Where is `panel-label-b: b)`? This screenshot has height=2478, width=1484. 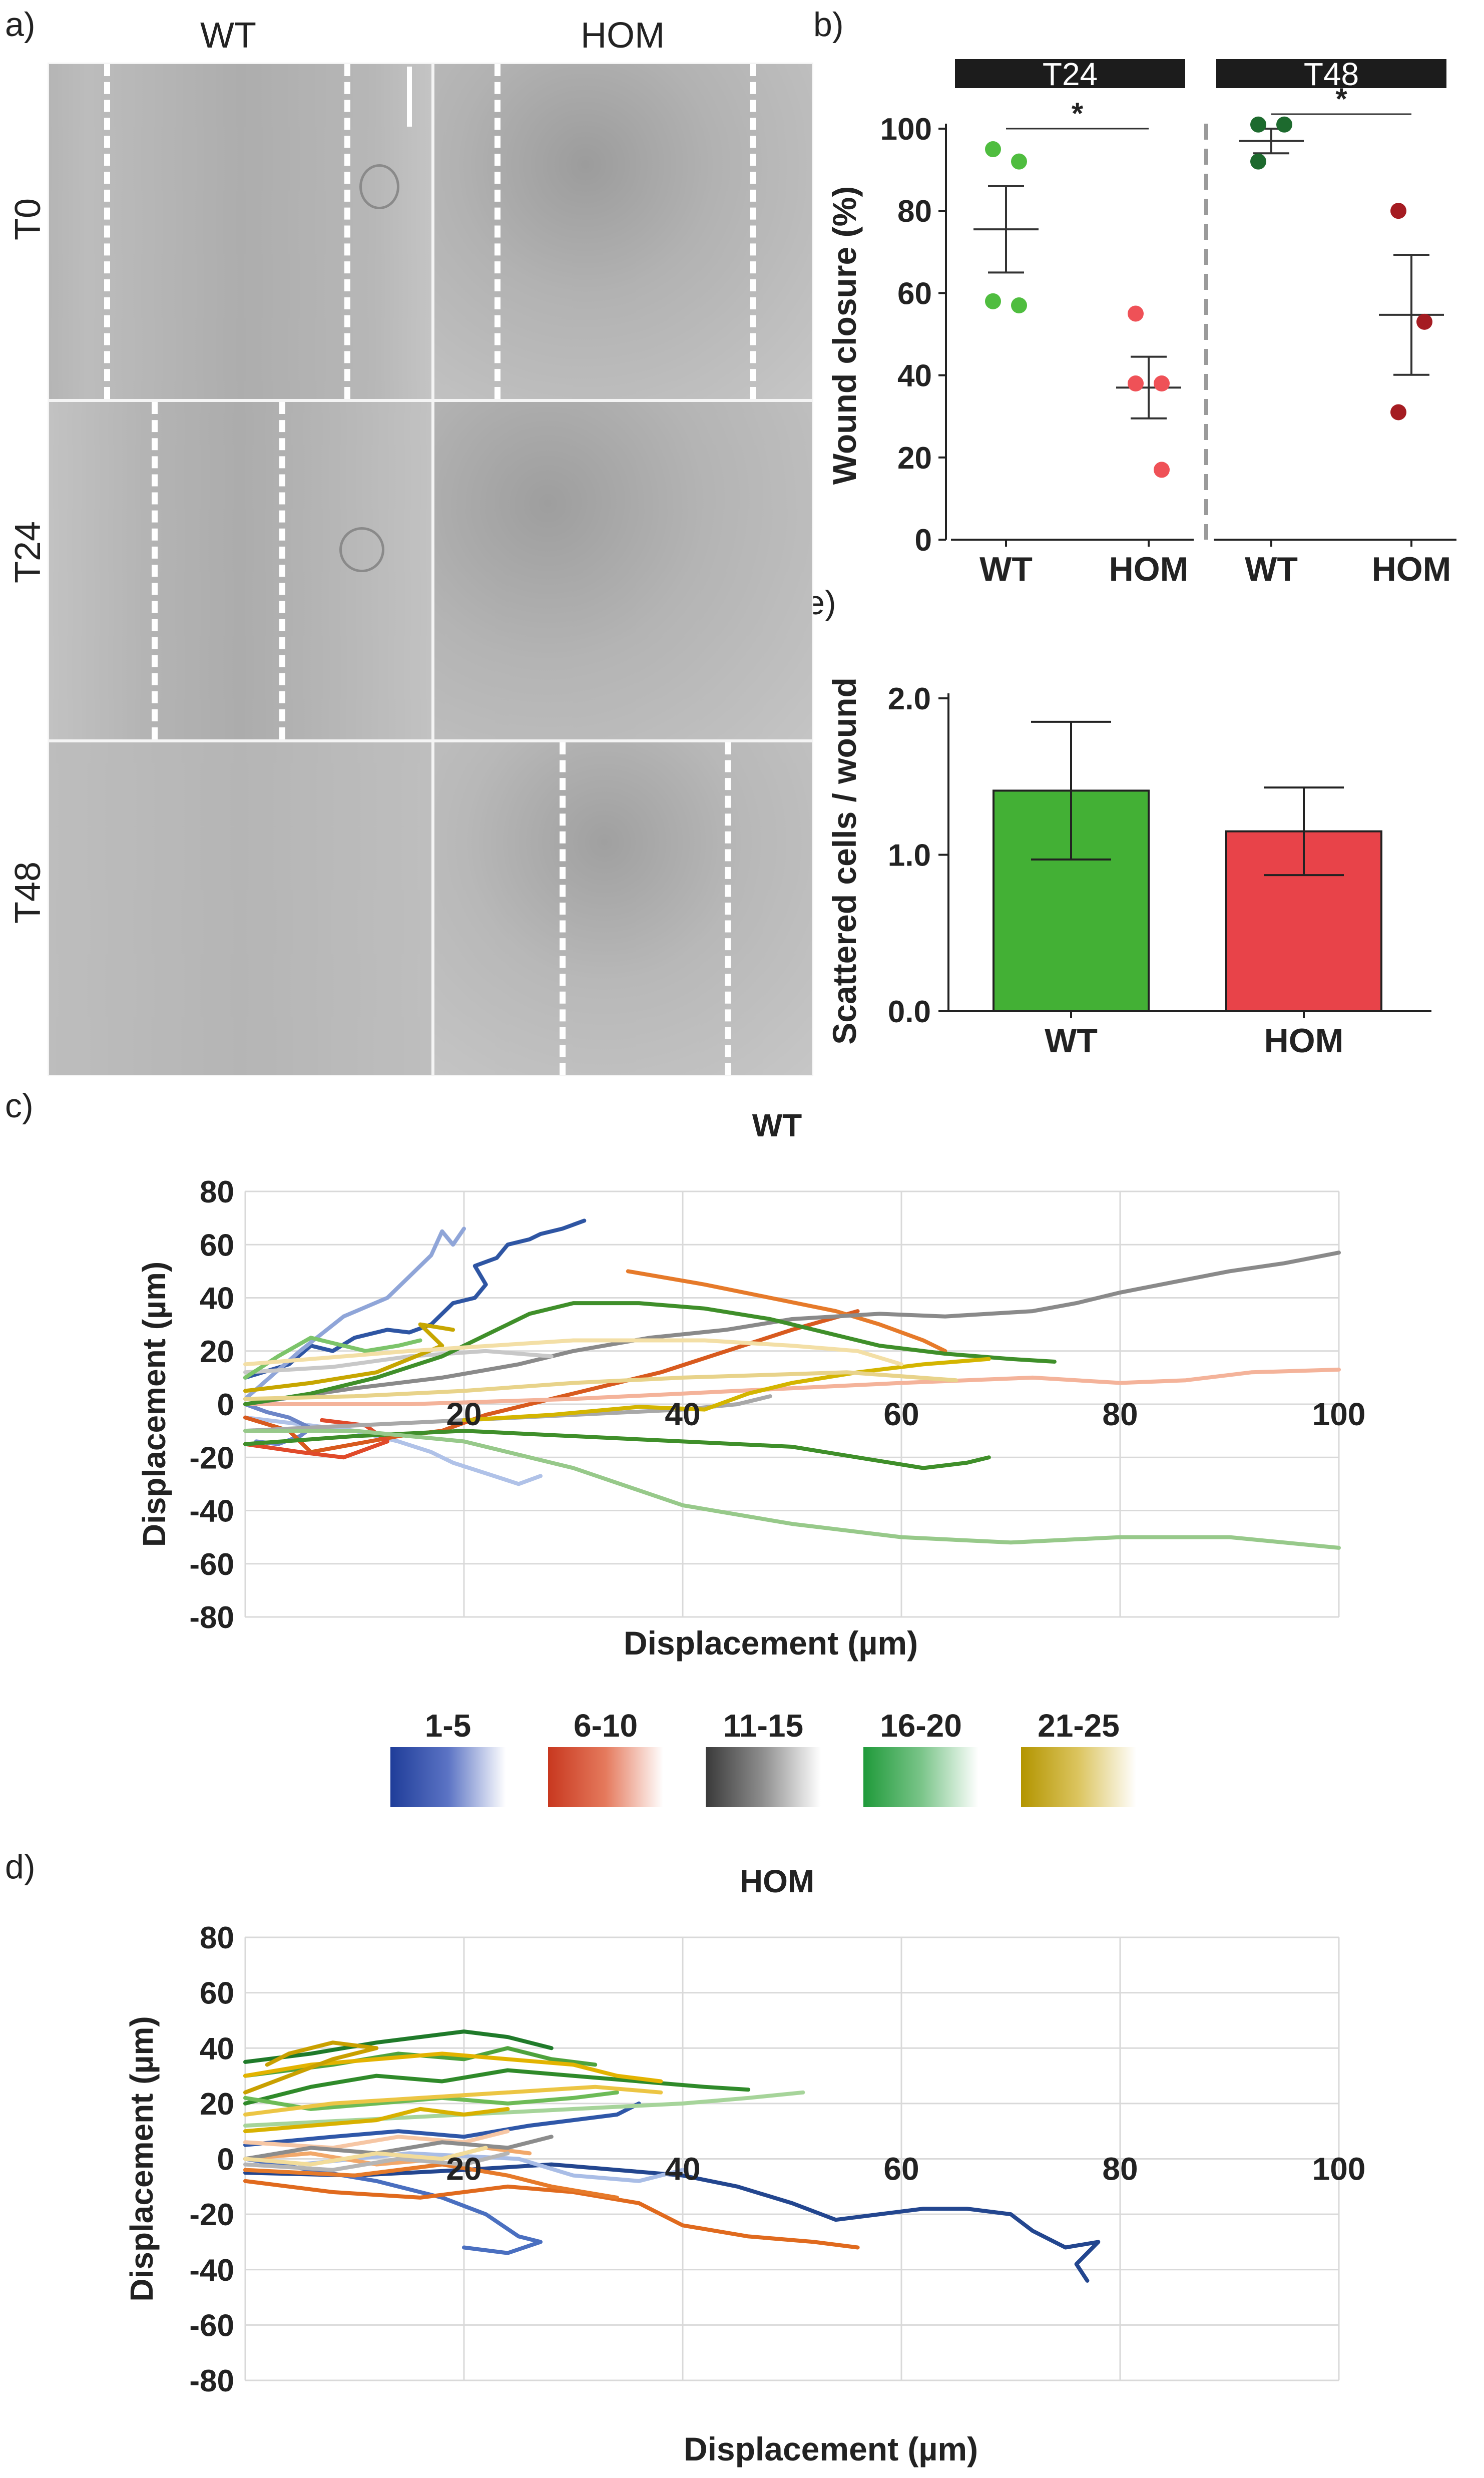 panel-label-b: b) is located at coordinates (828, 25).